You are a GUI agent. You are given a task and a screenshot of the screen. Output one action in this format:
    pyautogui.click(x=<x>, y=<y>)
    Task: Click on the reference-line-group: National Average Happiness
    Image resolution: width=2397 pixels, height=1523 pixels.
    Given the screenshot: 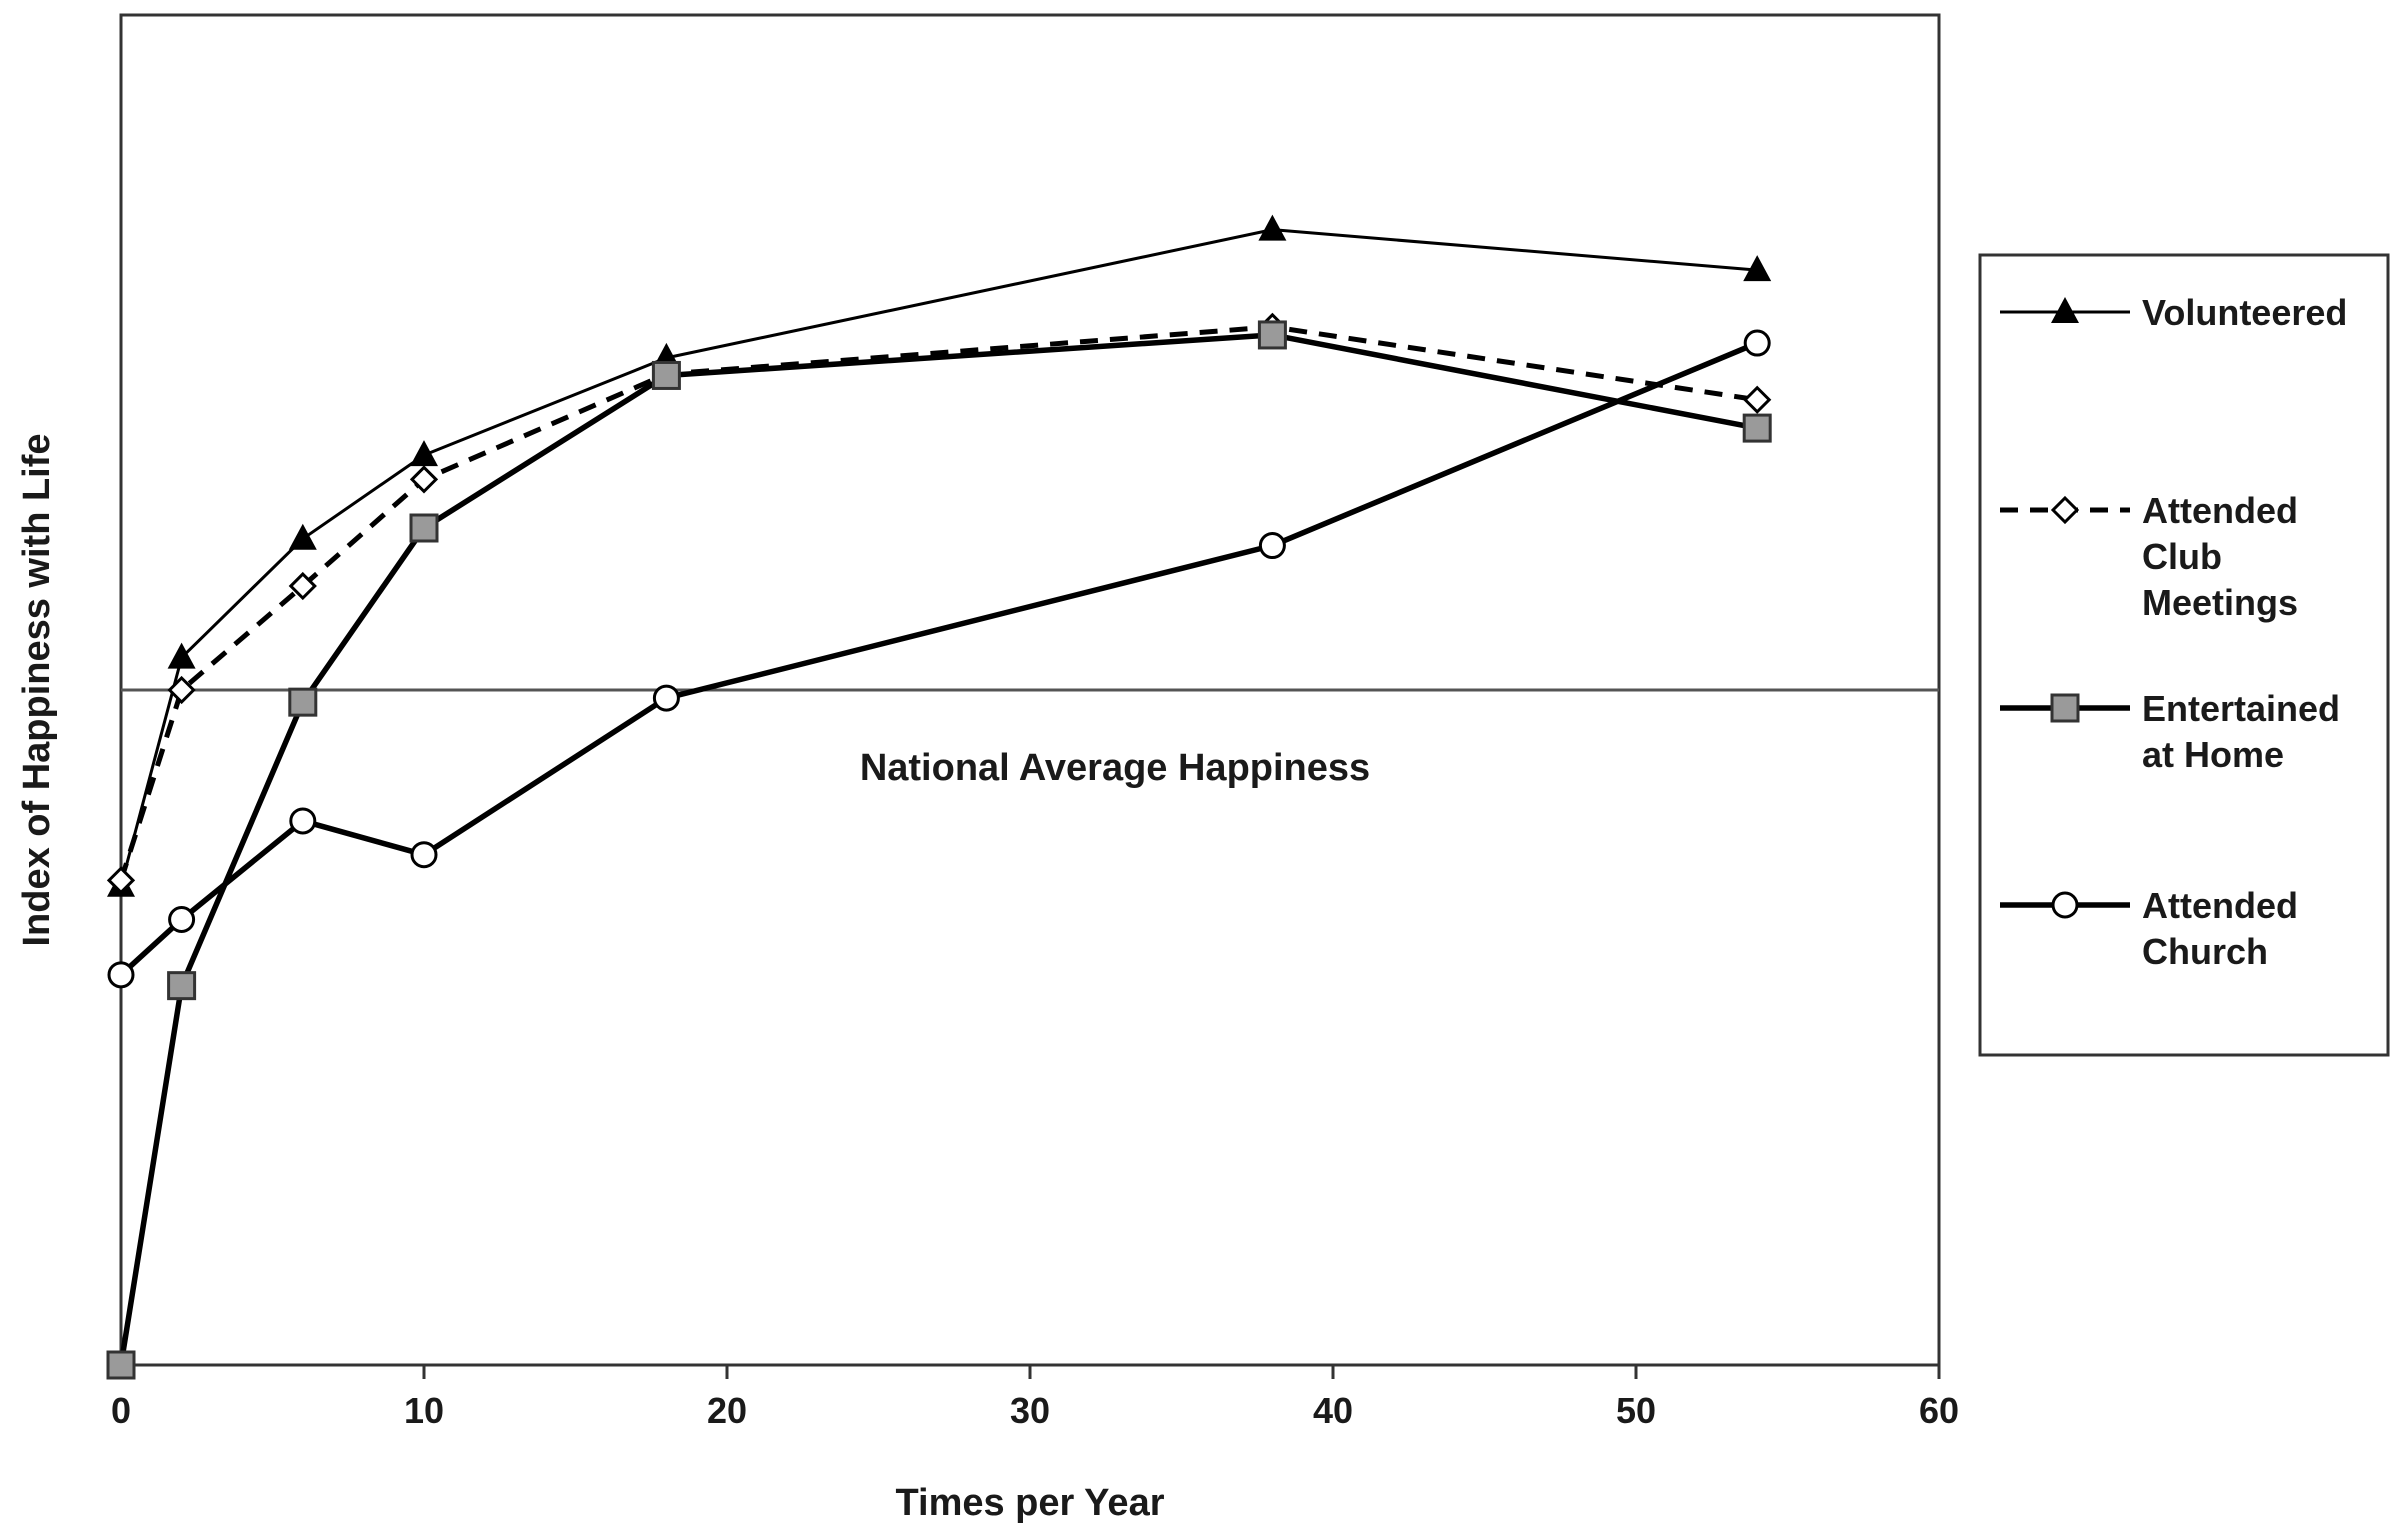 What is the action you would take?
    pyautogui.click(x=1030, y=738)
    